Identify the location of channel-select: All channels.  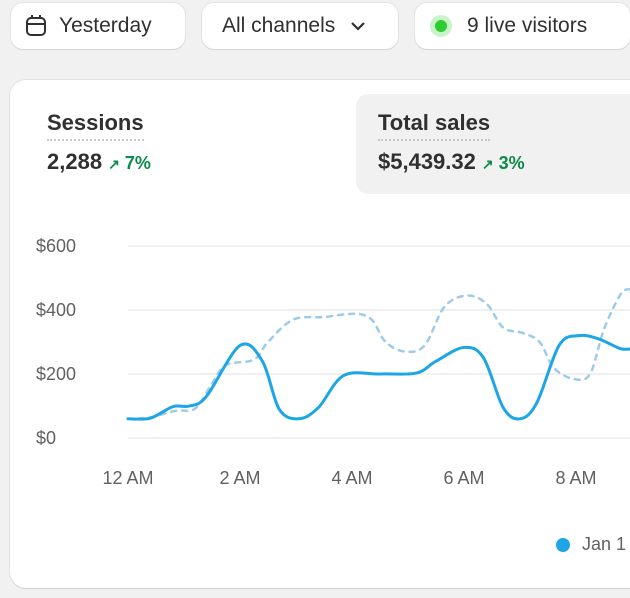
(300, 26).